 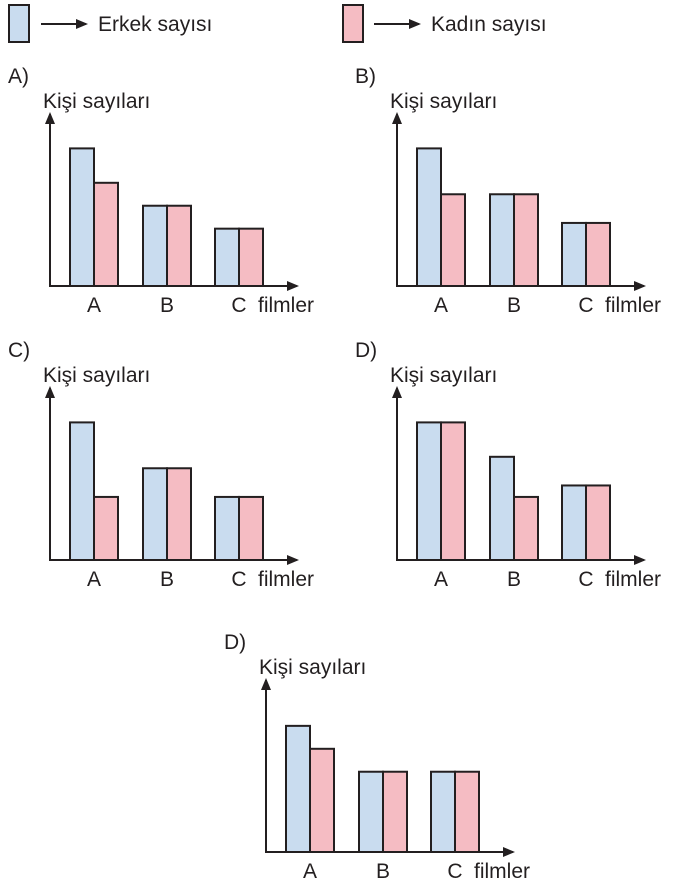 What do you see at coordinates (489, 24) in the screenshot?
I see `legend-kadin-label: Kadın sayısı` at bounding box center [489, 24].